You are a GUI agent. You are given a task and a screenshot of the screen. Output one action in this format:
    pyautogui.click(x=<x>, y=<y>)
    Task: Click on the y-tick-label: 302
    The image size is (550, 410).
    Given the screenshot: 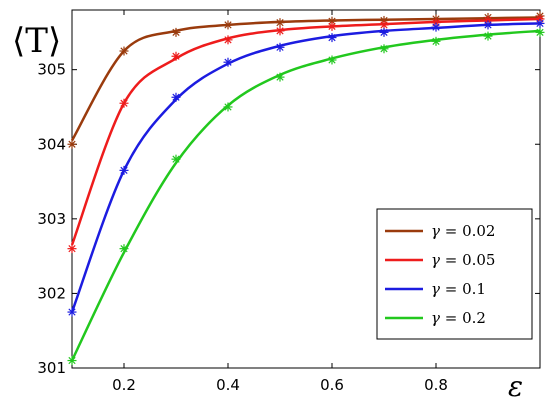 What is the action you would take?
    pyautogui.click(x=51, y=293)
    